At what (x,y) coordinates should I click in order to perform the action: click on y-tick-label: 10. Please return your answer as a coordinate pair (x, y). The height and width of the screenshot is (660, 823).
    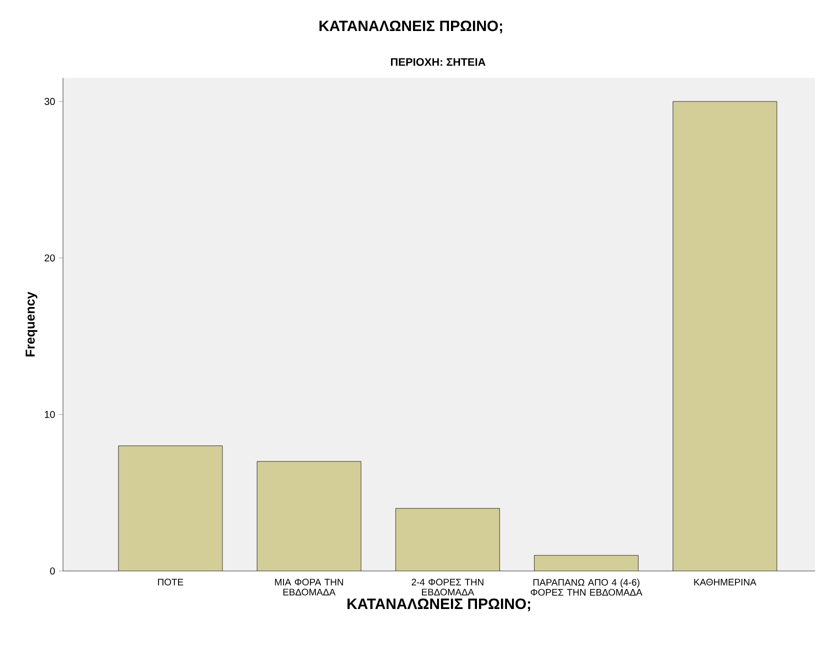
    Looking at the image, I should click on (49, 414).